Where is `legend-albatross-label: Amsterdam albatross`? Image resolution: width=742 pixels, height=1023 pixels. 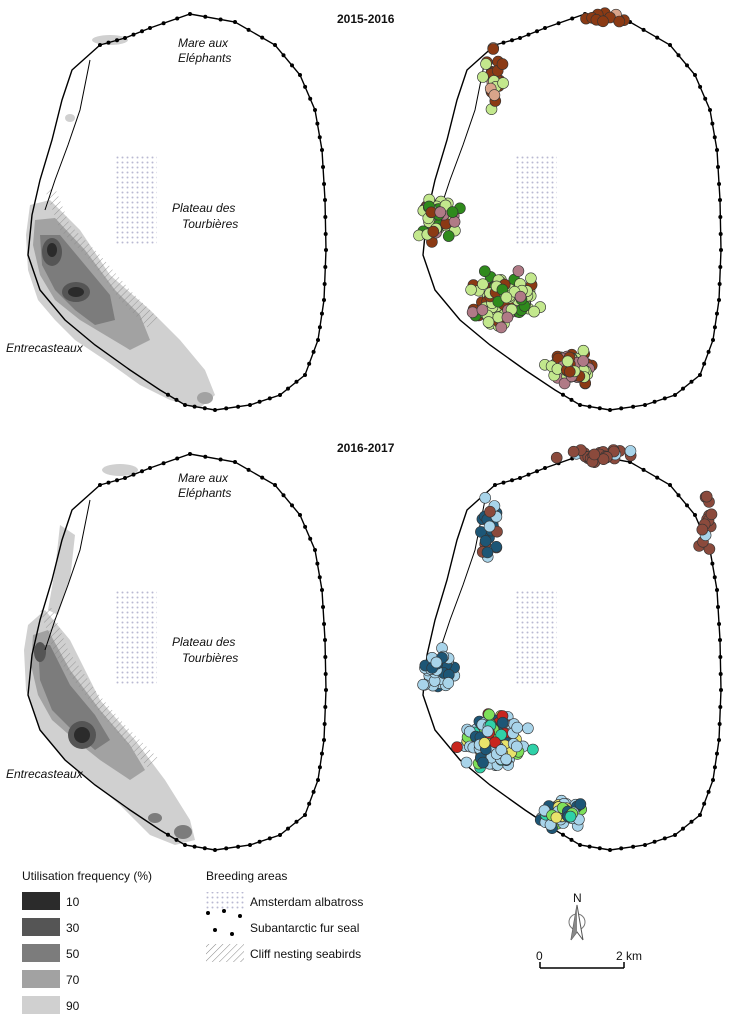
legend-albatross-label: Amsterdam albatross is located at coordinates (306, 902).